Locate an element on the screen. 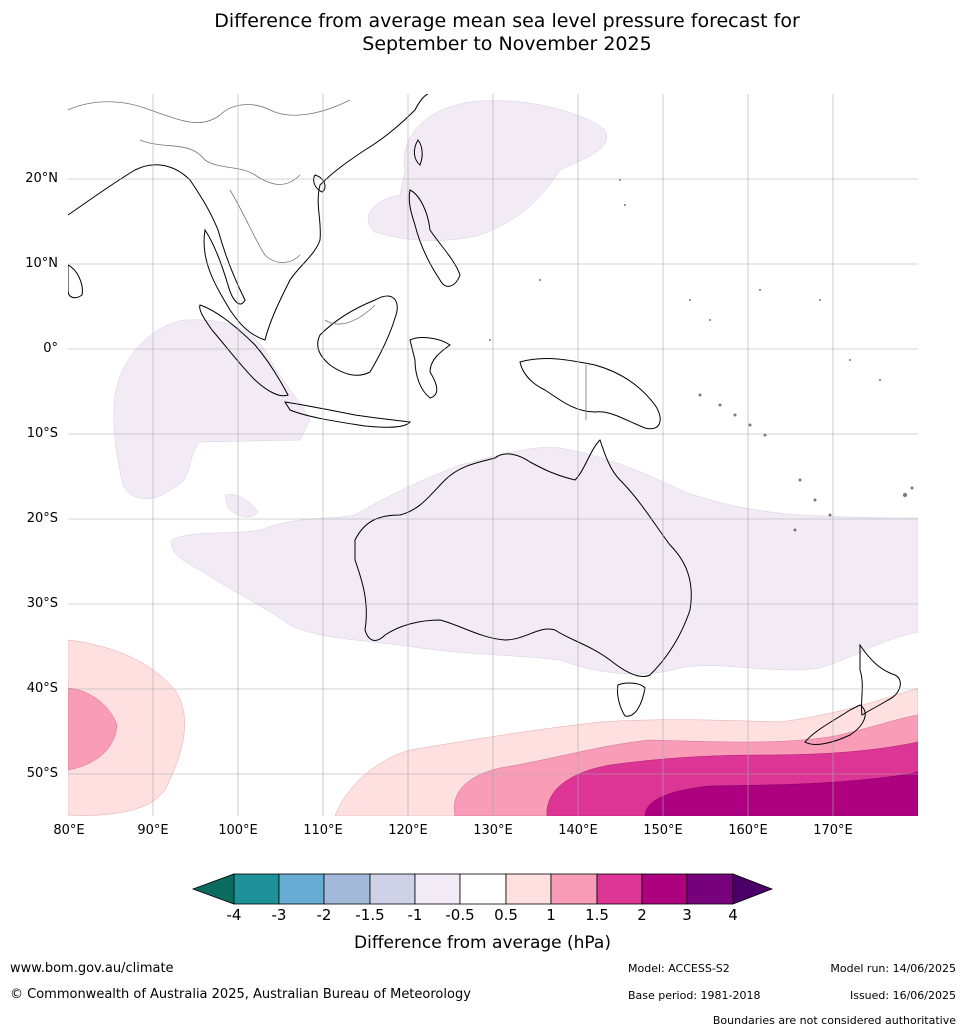 The image size is (965, 1035). colorbar-tick: 4 is located at coordinates (733, 915).